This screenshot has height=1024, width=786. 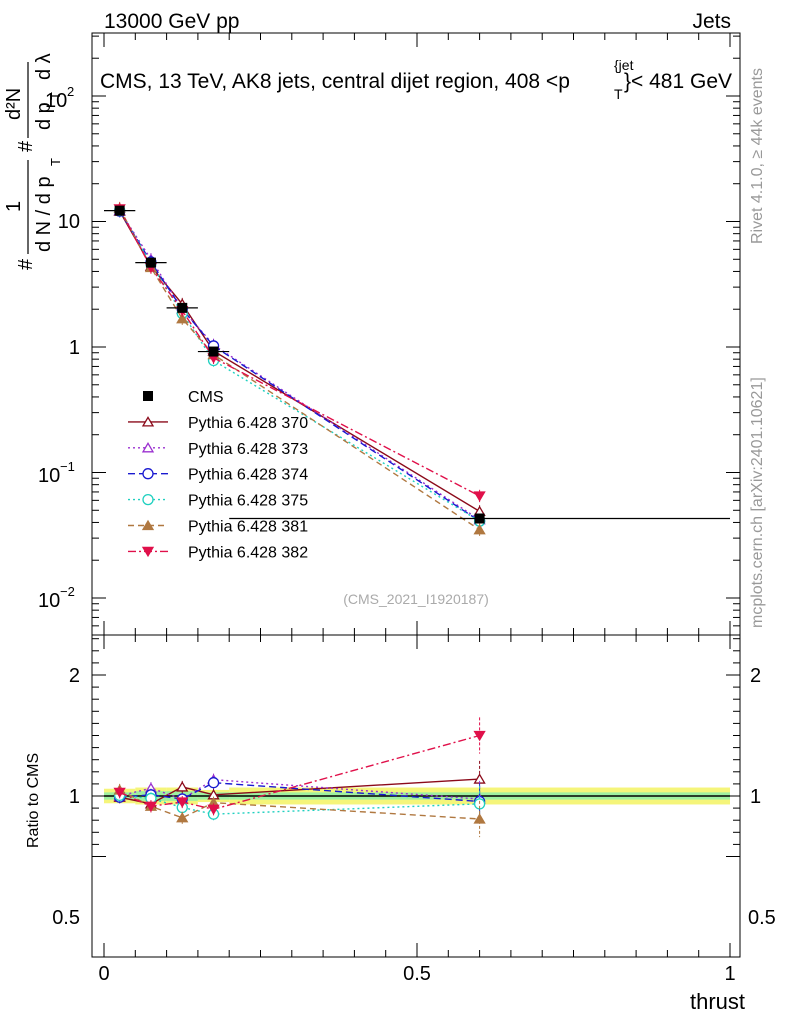 What do you see at coordinates (248, 423) in the screenshot?
I see `legend-label: Pythia 6.428 370` at bounding box center [248, 423].